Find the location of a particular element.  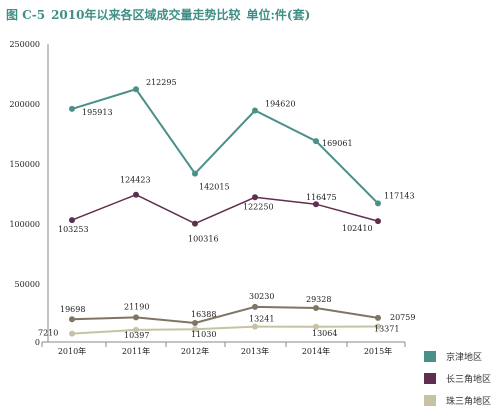

jingjin-data-label: 169061 is located at coordinates (337, 143).